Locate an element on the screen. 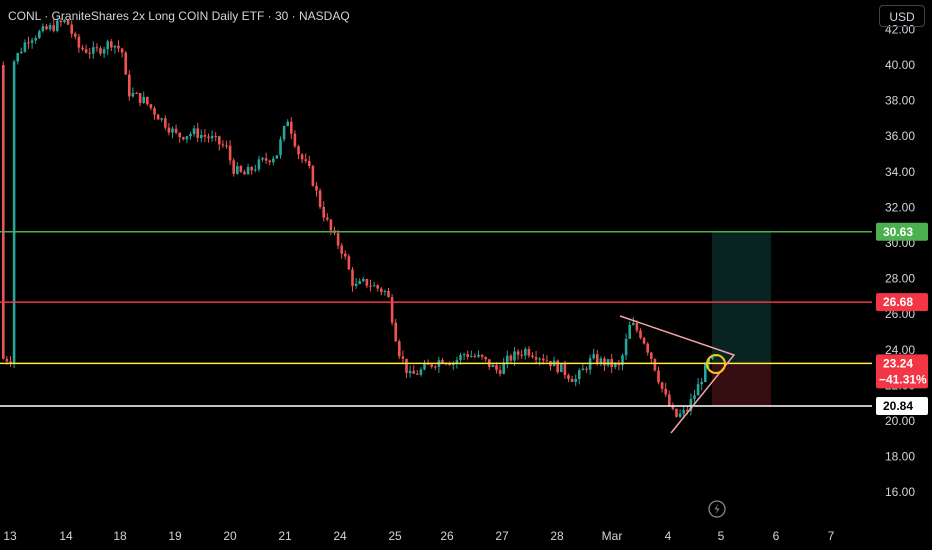 This screenshot has height=550, width=932. x-tick-label: 28 is located at coordinates (557, 536).